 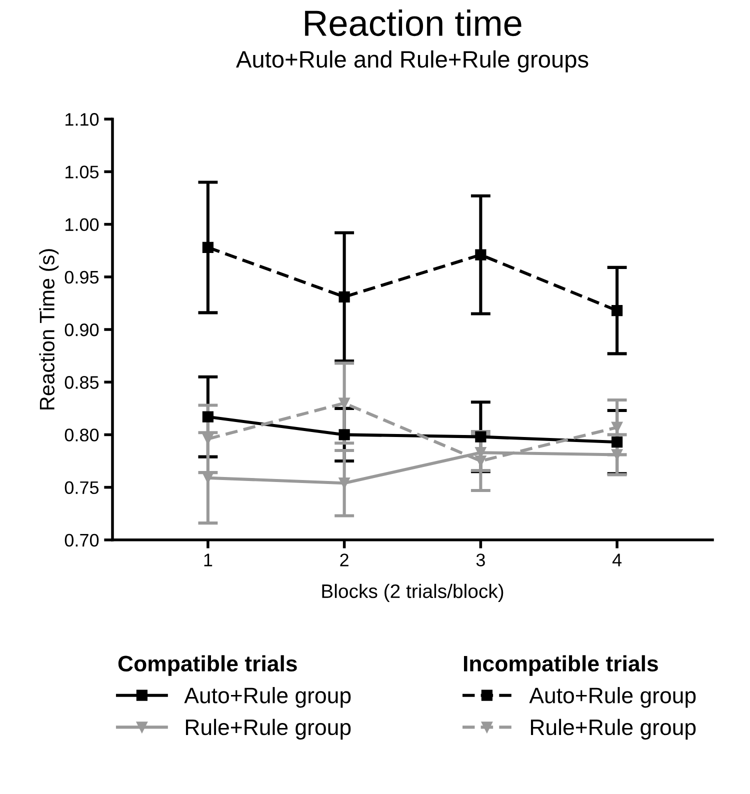 I want to click on y-tick-label: 1.00, so click(x=82, y=225).